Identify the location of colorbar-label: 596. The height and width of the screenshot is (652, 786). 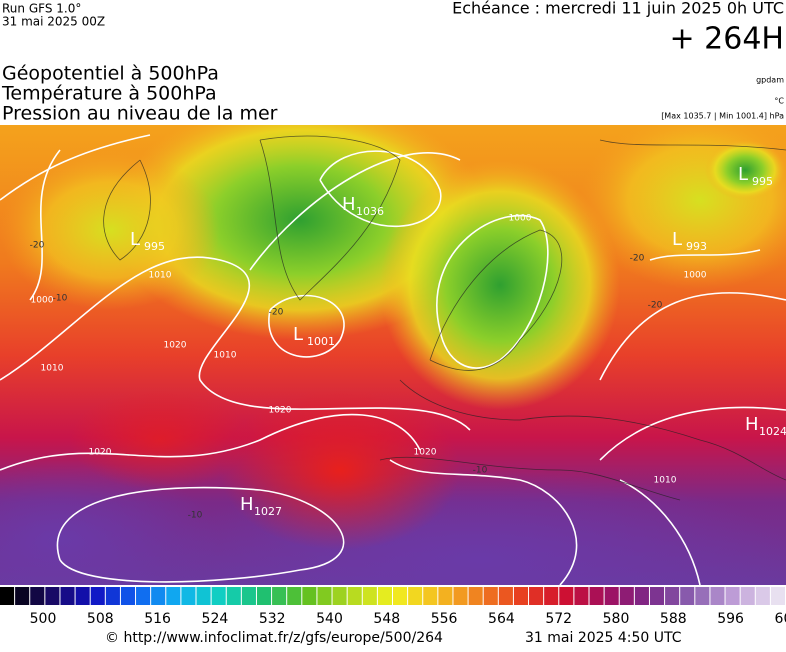
(730, 619).